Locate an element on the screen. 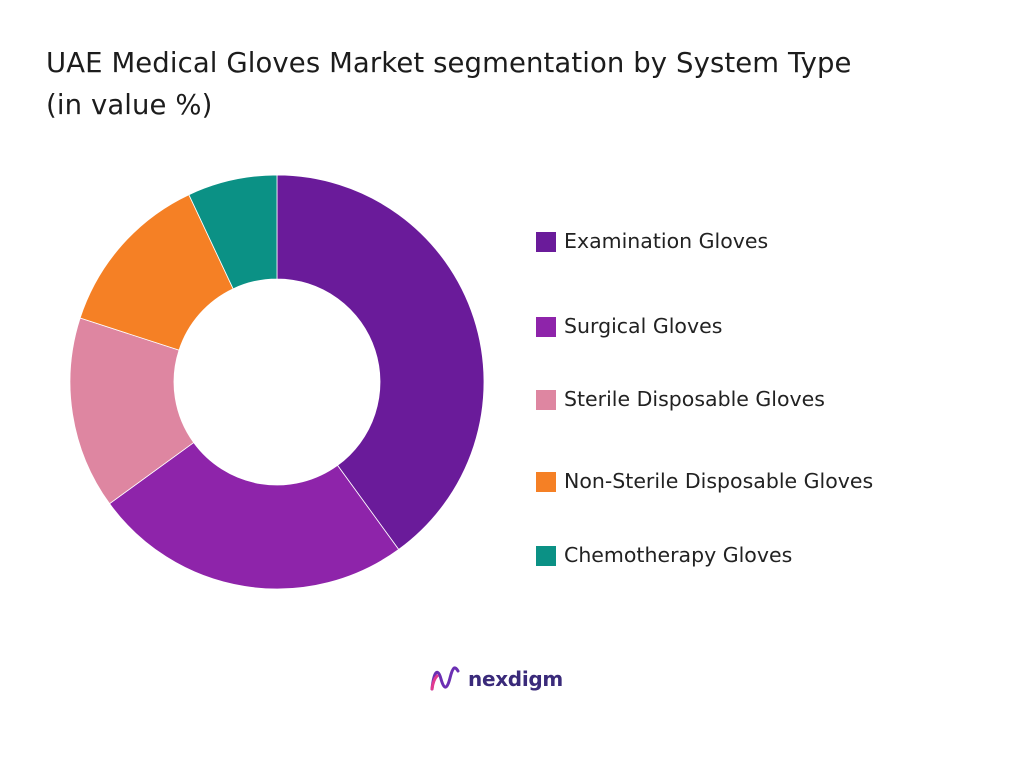 The image size is (1024, 768). donut-slice-surgical-gloves is located at coordinates (254, 515).